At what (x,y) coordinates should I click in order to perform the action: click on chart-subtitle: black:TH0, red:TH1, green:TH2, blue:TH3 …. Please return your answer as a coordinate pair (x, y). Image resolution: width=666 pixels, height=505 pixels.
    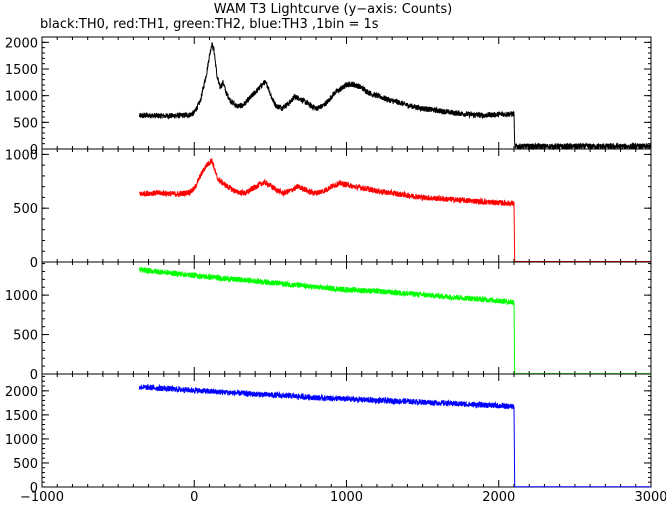
    Looking at the image, I should click on (209, 24).